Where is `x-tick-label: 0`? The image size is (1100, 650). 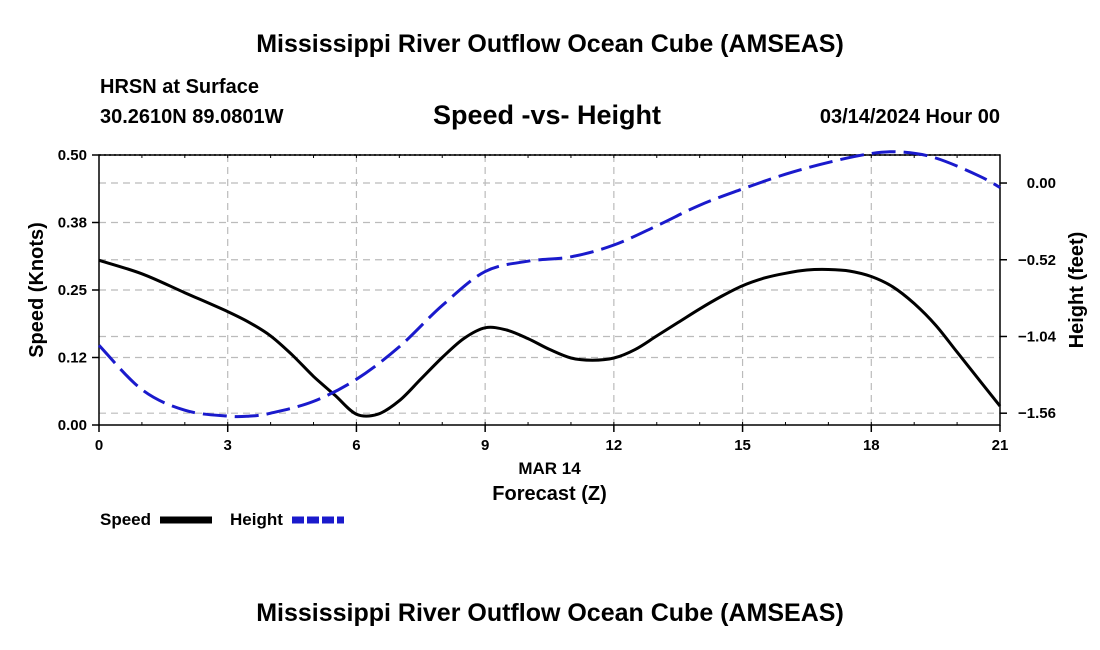
x-tick-label: 0 is located at coordinates (99, 445).